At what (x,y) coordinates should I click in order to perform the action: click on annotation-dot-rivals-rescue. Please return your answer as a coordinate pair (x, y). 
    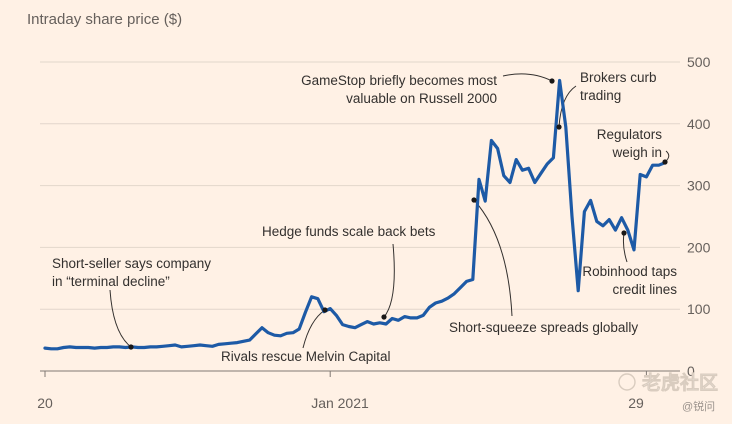
    Looking at the image, I should click on (325, 310).